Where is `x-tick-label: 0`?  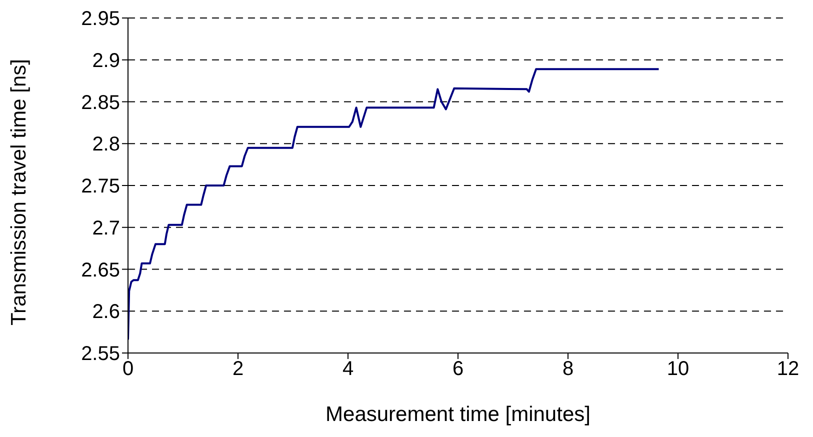
x-tick-label: 0 is located at coordinates (128, 369).